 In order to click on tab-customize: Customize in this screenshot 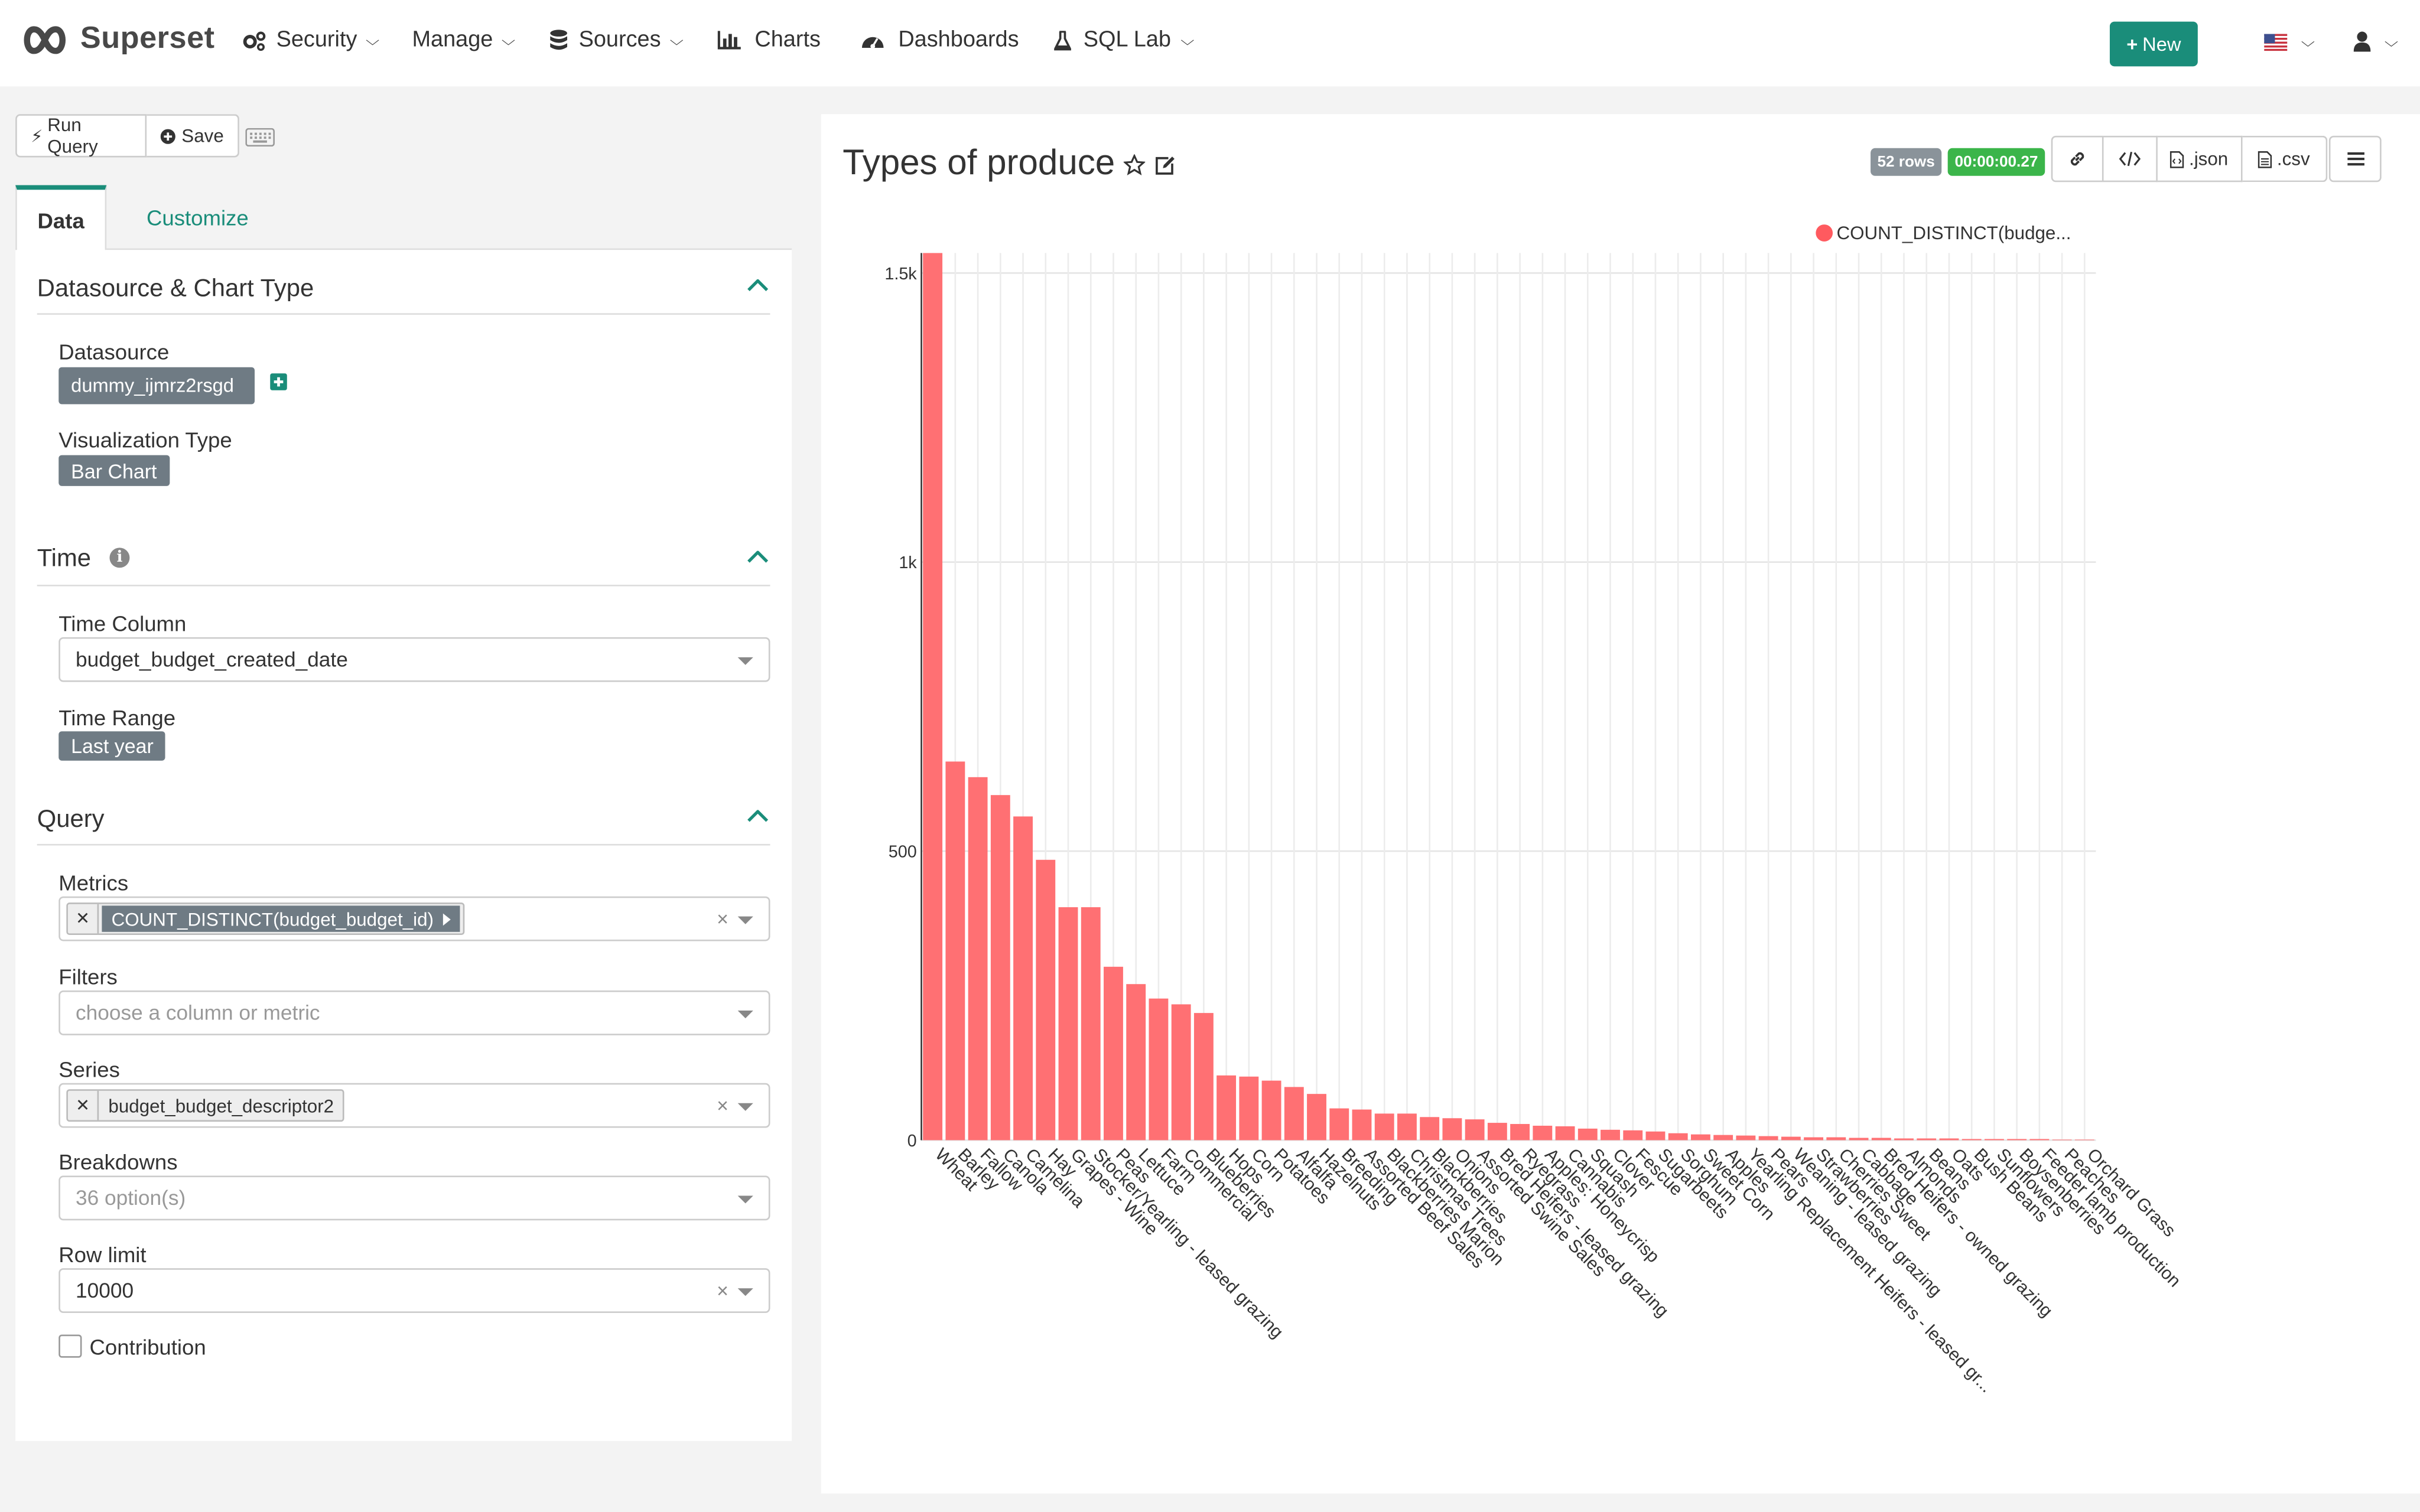, I will do `click(197, 217)`.